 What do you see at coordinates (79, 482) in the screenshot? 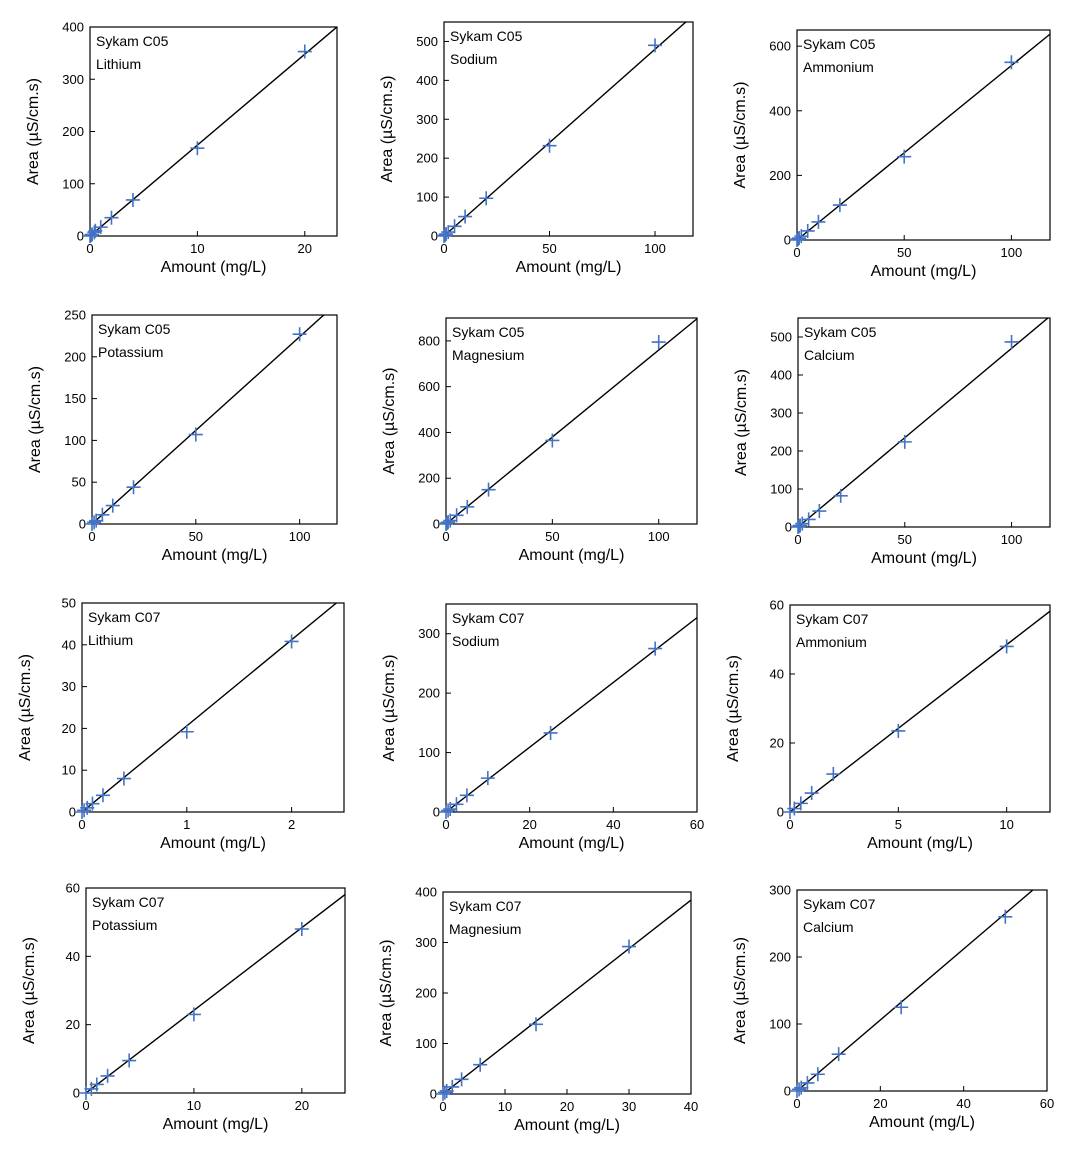
I see `y-tick-label: 50` at bounding box center [79, 482].